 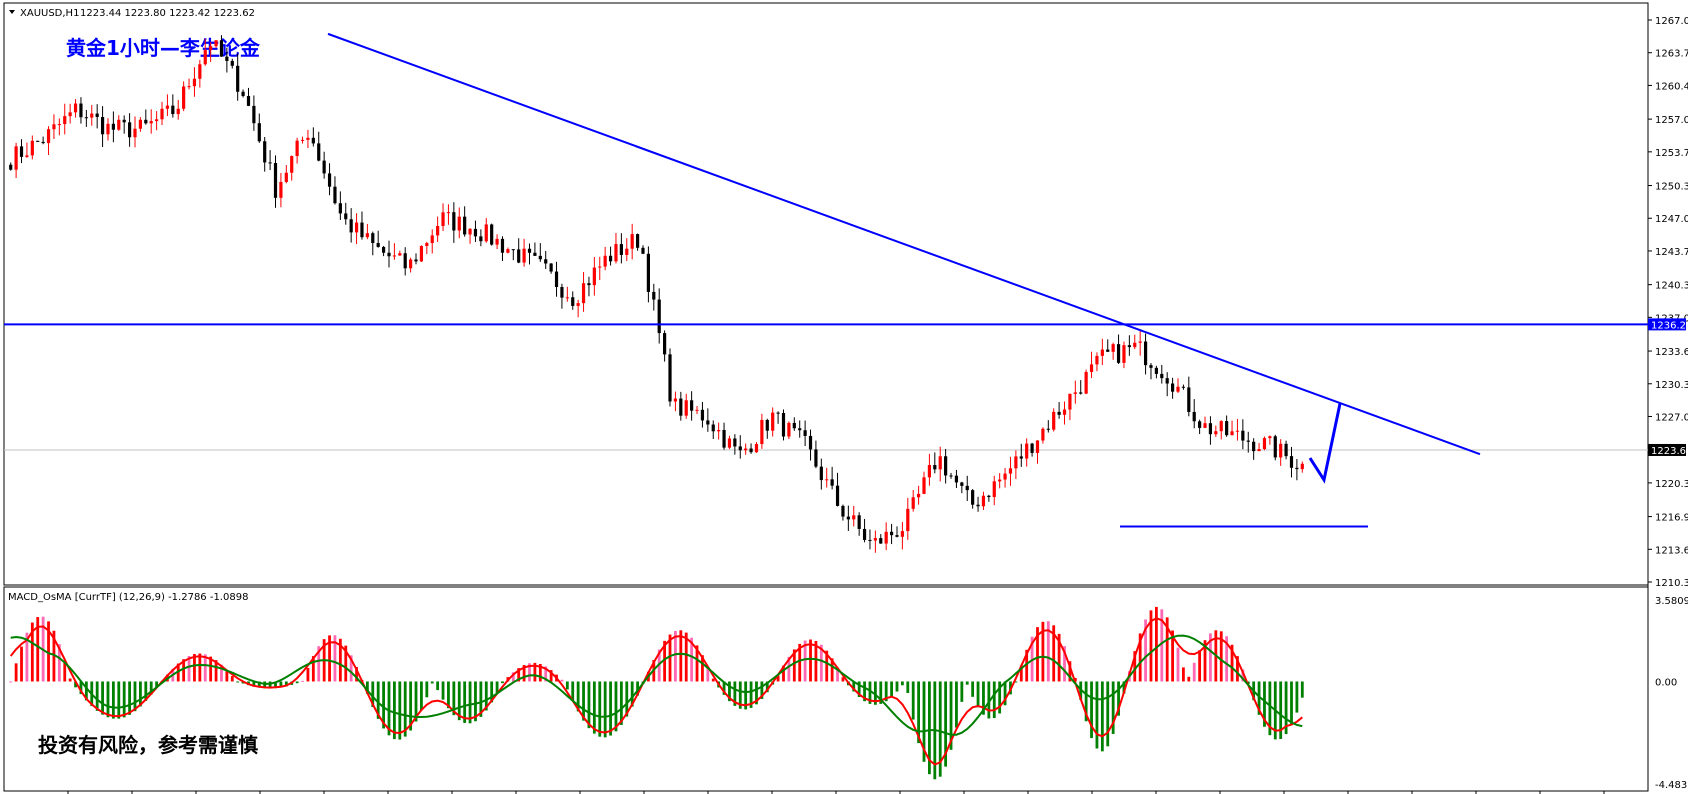 I want to click on price-tick-label: 1263.70, so click(x=1671, y=54).